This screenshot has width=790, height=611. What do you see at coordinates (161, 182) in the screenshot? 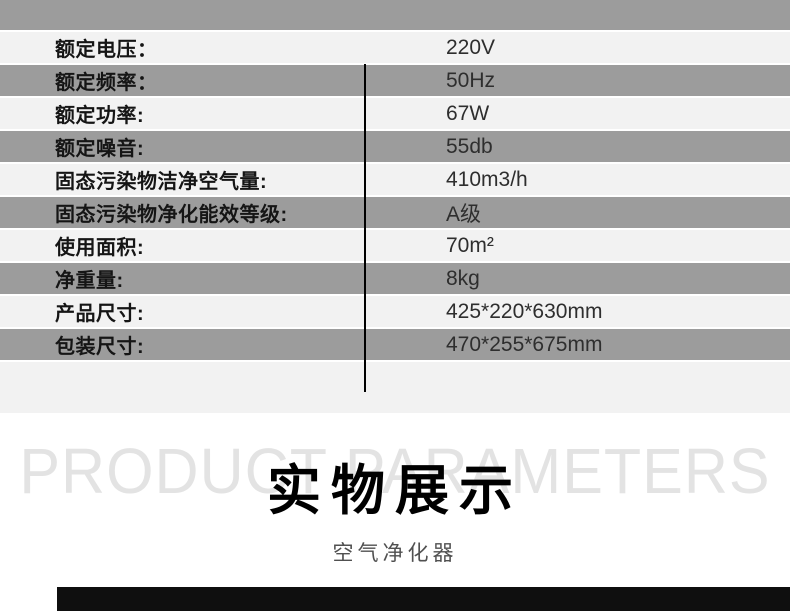
I see `spec-label: 固态污染物洁净空气量:` at bounding box center [161, 182].